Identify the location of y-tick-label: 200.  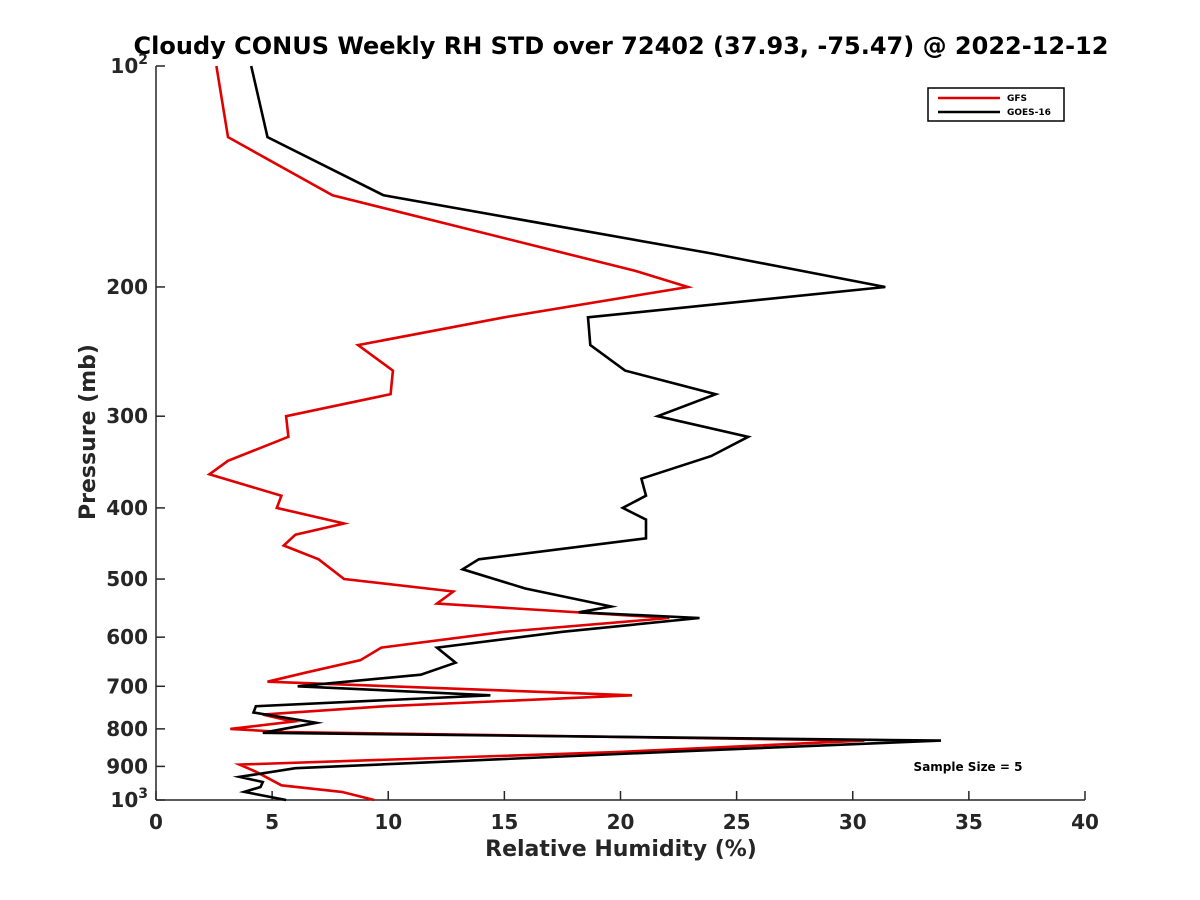
(127, 287).